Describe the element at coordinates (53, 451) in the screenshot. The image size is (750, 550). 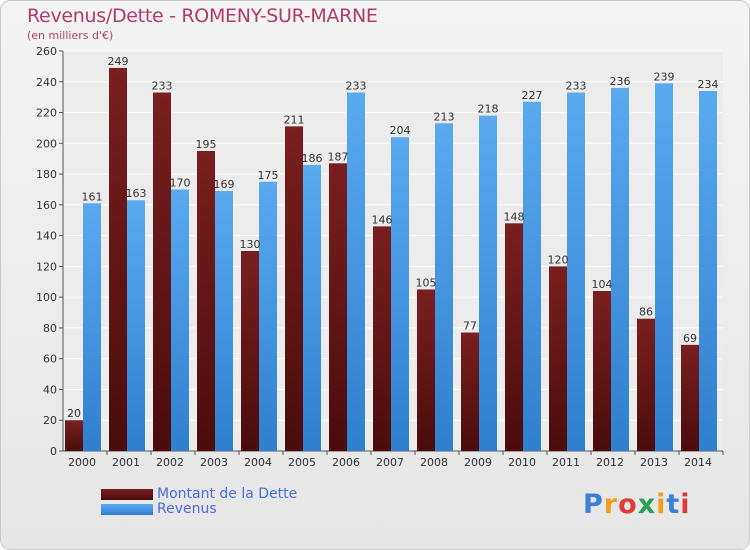
I see `y-tick-label: 0` at that location.